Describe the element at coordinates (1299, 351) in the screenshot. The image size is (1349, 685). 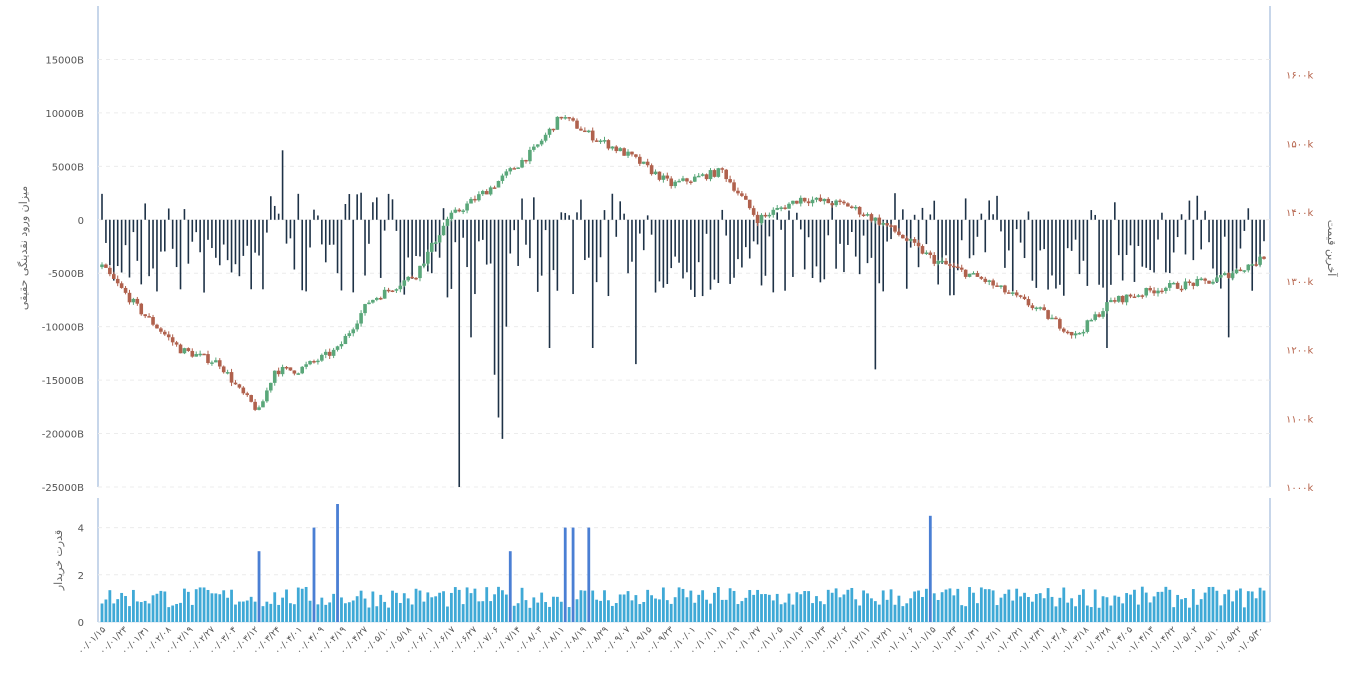
I see `right-tick-label: ۱۲۰۰k` at that location.